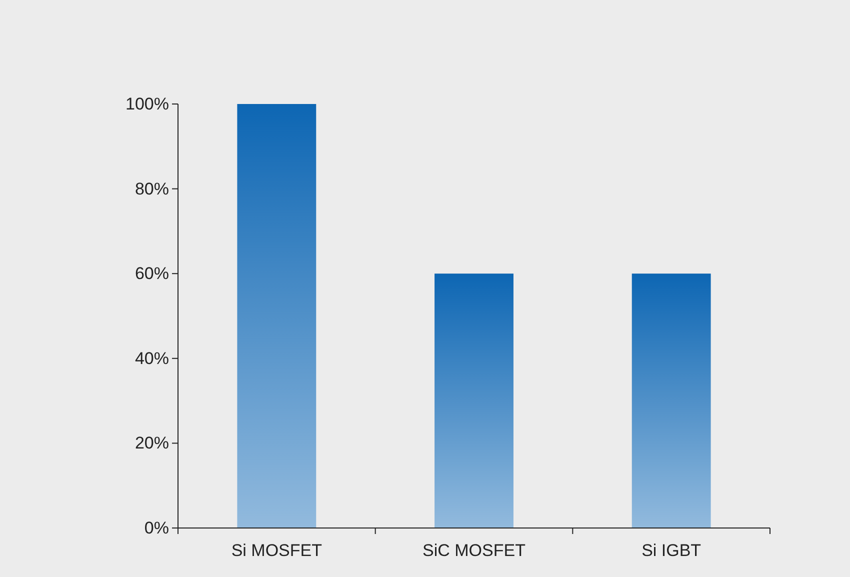 This screenshot has height=577, width=850. I want to click on y-tick-label: 20%, so click(151, 443).